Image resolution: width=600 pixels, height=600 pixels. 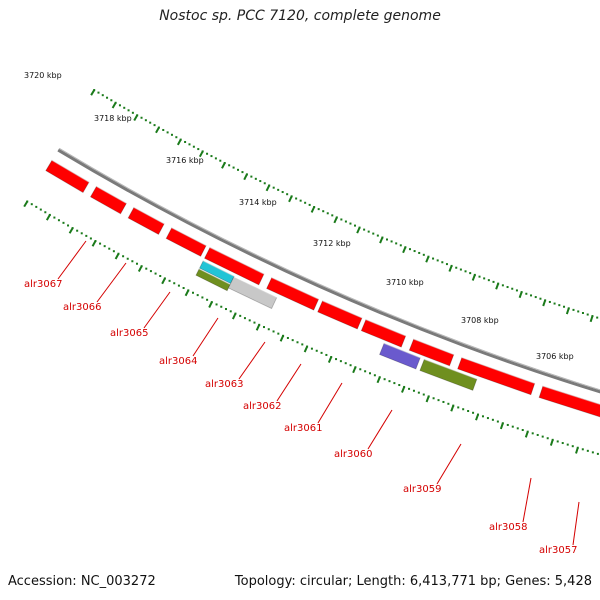 I want to click on kbp-tick-label: 3710 kbp, so click(x=405, y=282).